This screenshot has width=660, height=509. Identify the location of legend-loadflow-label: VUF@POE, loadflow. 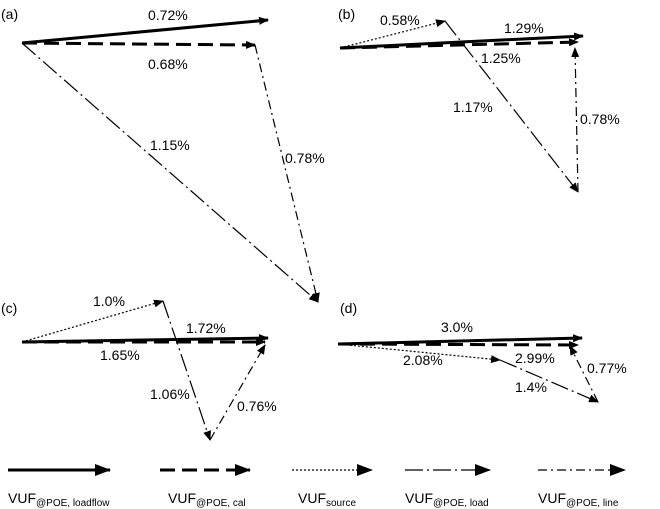
(59, 499).